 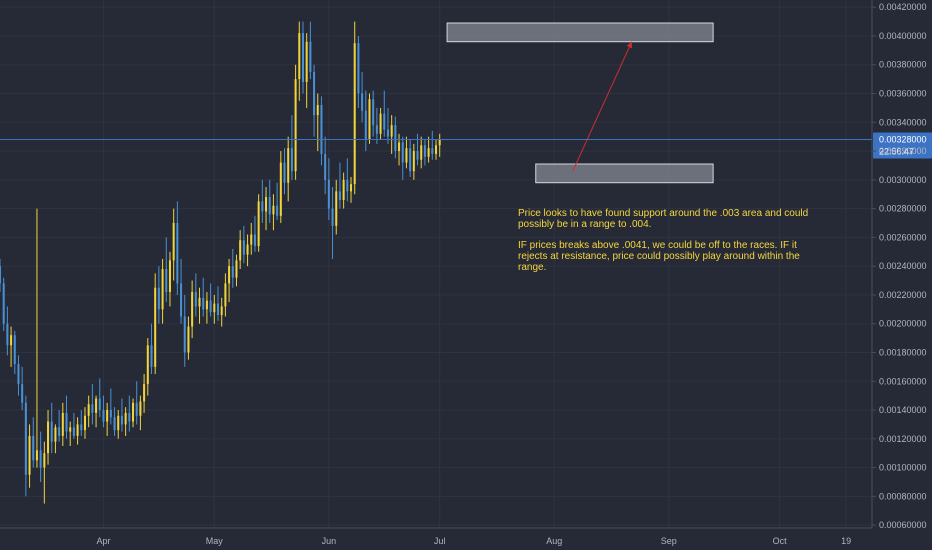 What do you see at coordinates (903, 7) in the screenshot?
I see `y-tick-label: 0.00420000` at bounding box center [903, 7].